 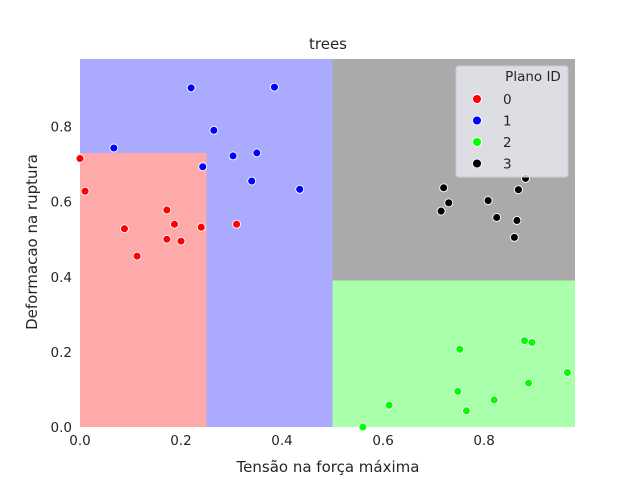 What do you see at coordinates (507, 122) in the screenshot?
I see `legend-label-1: 1` at bounding box center [507, 122].